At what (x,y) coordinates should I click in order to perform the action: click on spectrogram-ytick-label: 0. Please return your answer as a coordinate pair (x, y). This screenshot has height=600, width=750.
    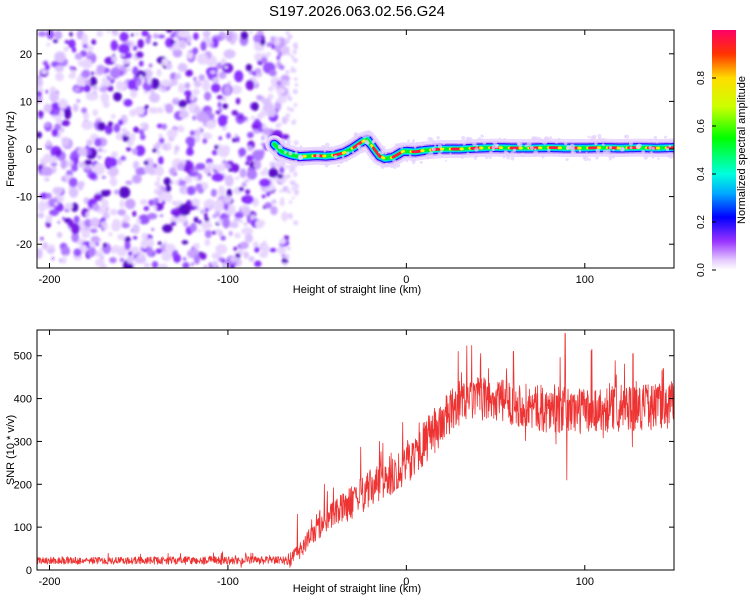
    Looking at the image, I should click on (29, 150).